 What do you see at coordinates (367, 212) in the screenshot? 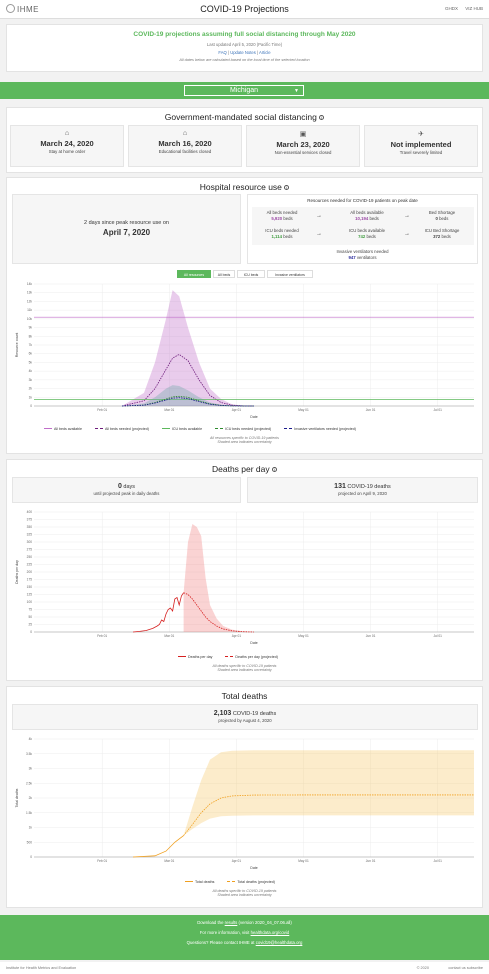
I see `label: All beds available` at bounding box center [367, 212].